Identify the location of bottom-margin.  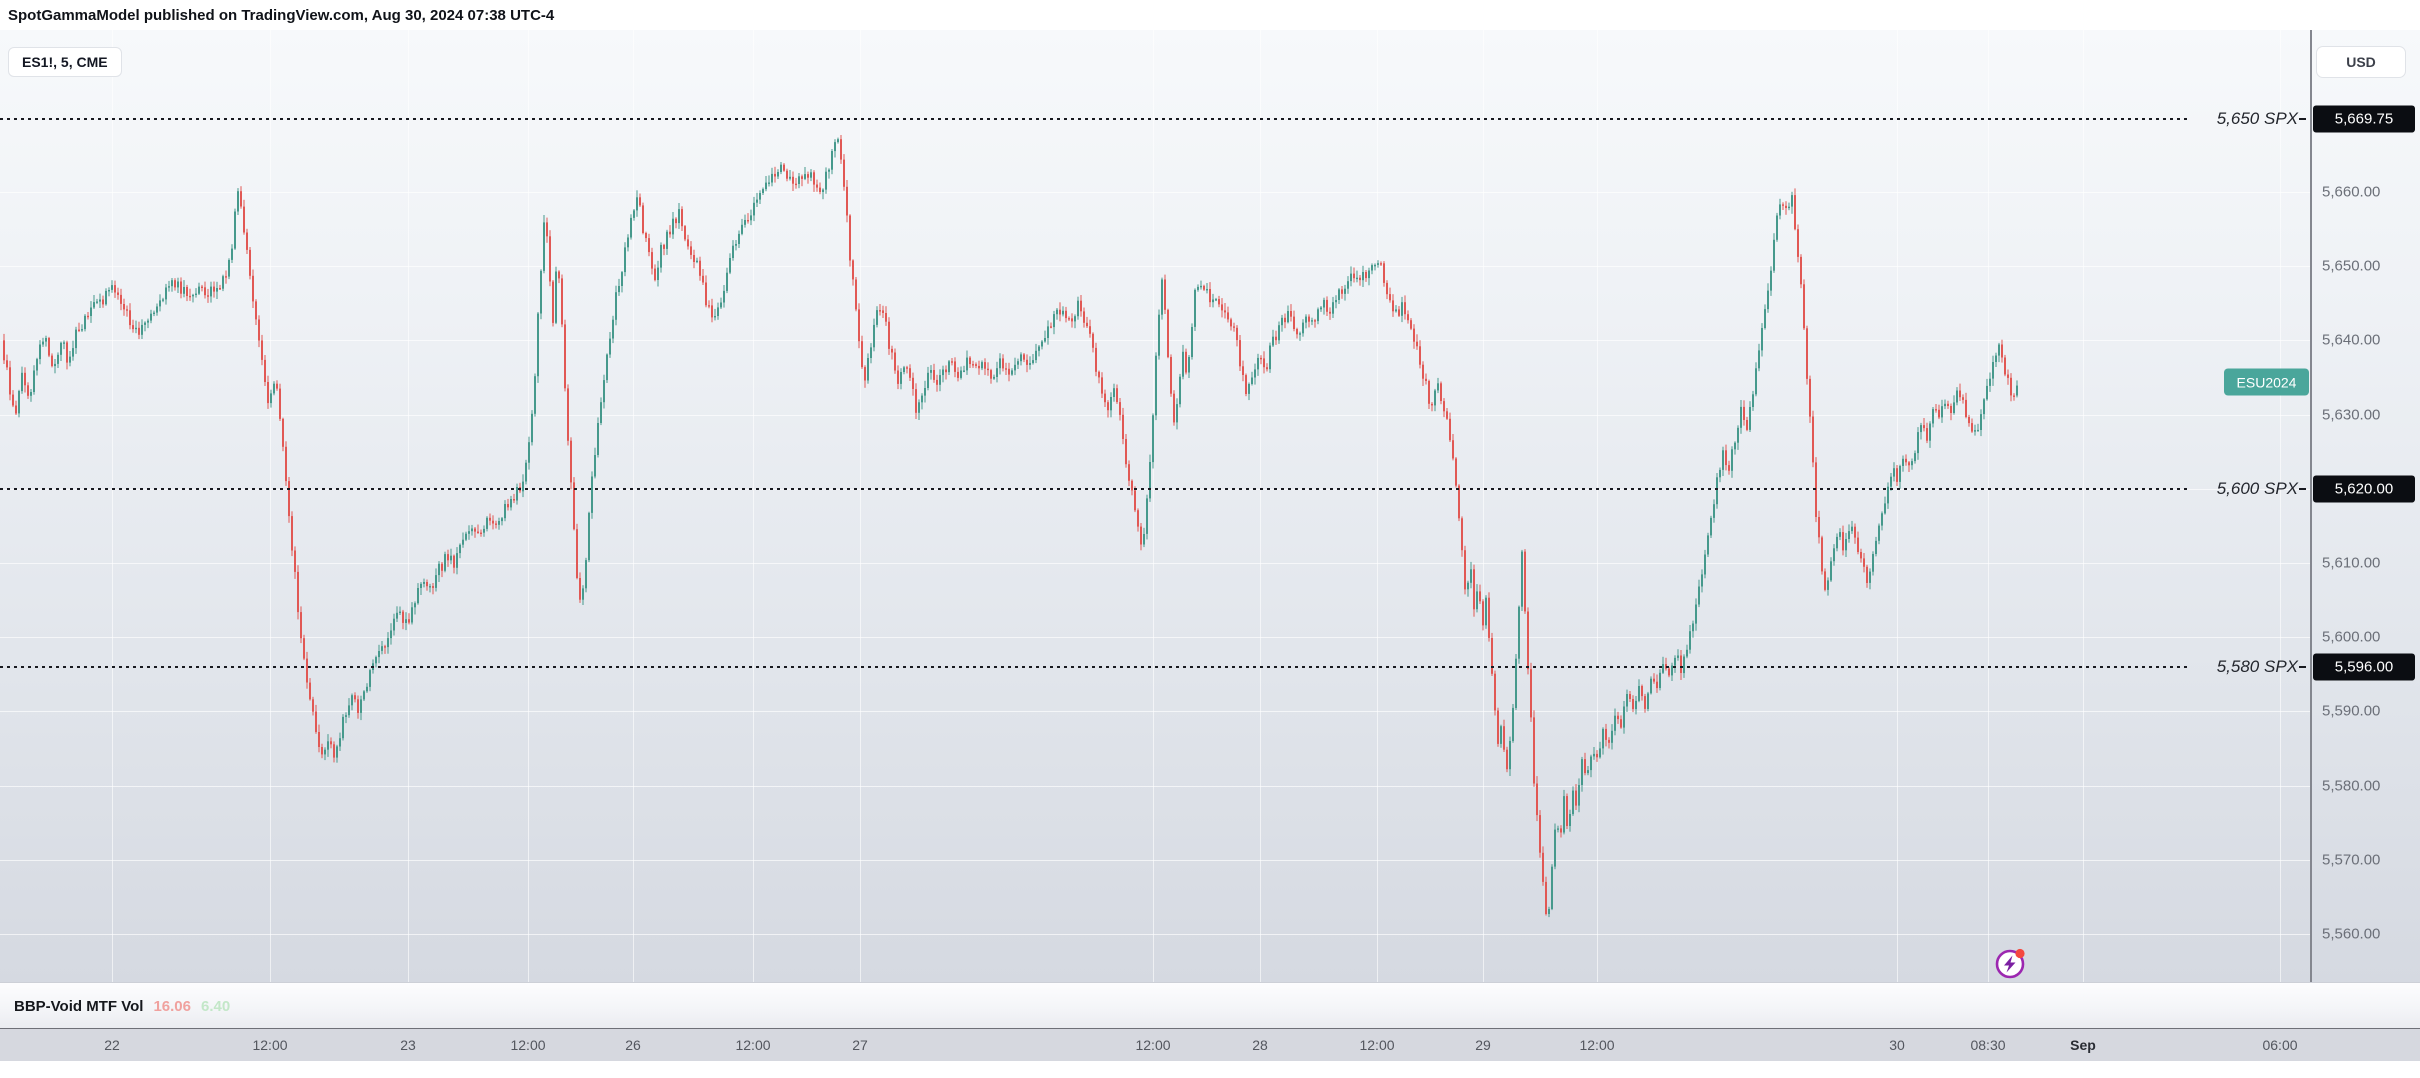
(1210, 1069).